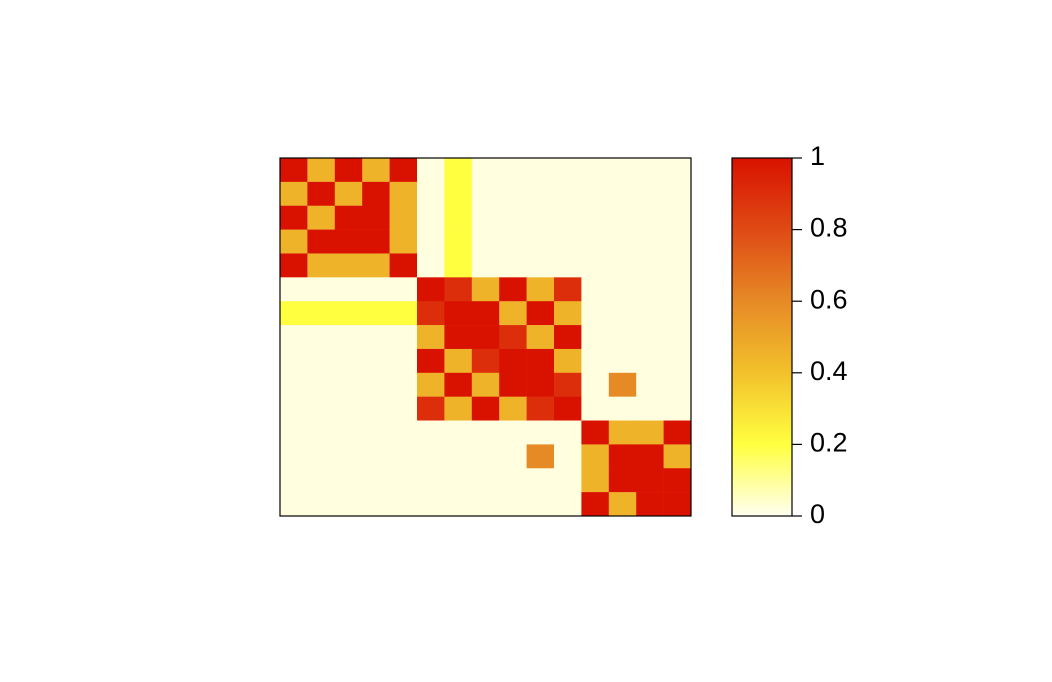  What do you see at coordinates (762, 337) in the screenshot?
I see `colorbar` at bounding box center [762, 337].